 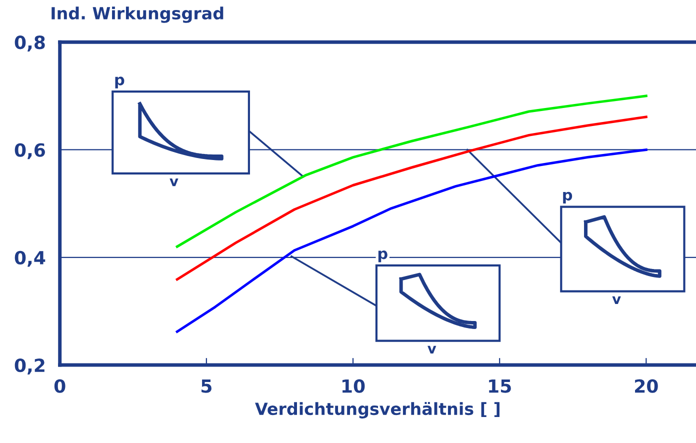 I want to click on x-tick-label: 5, so click(x=207, y=386).